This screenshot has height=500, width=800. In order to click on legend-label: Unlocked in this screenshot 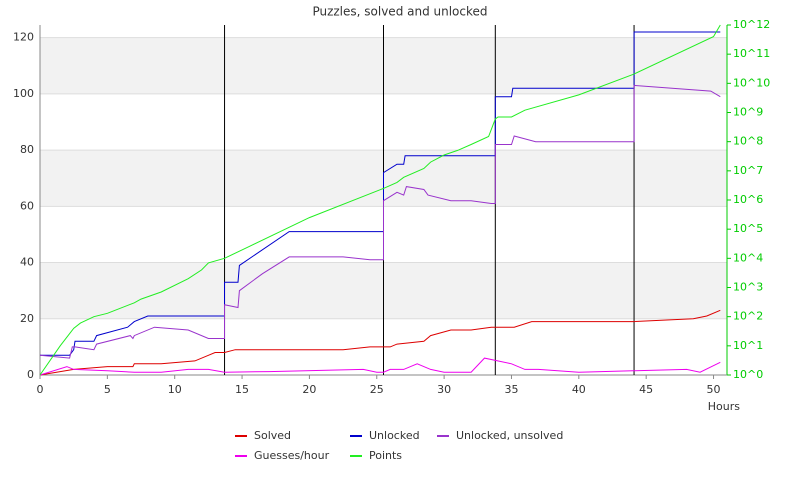, I will do `click(394, 435)`.